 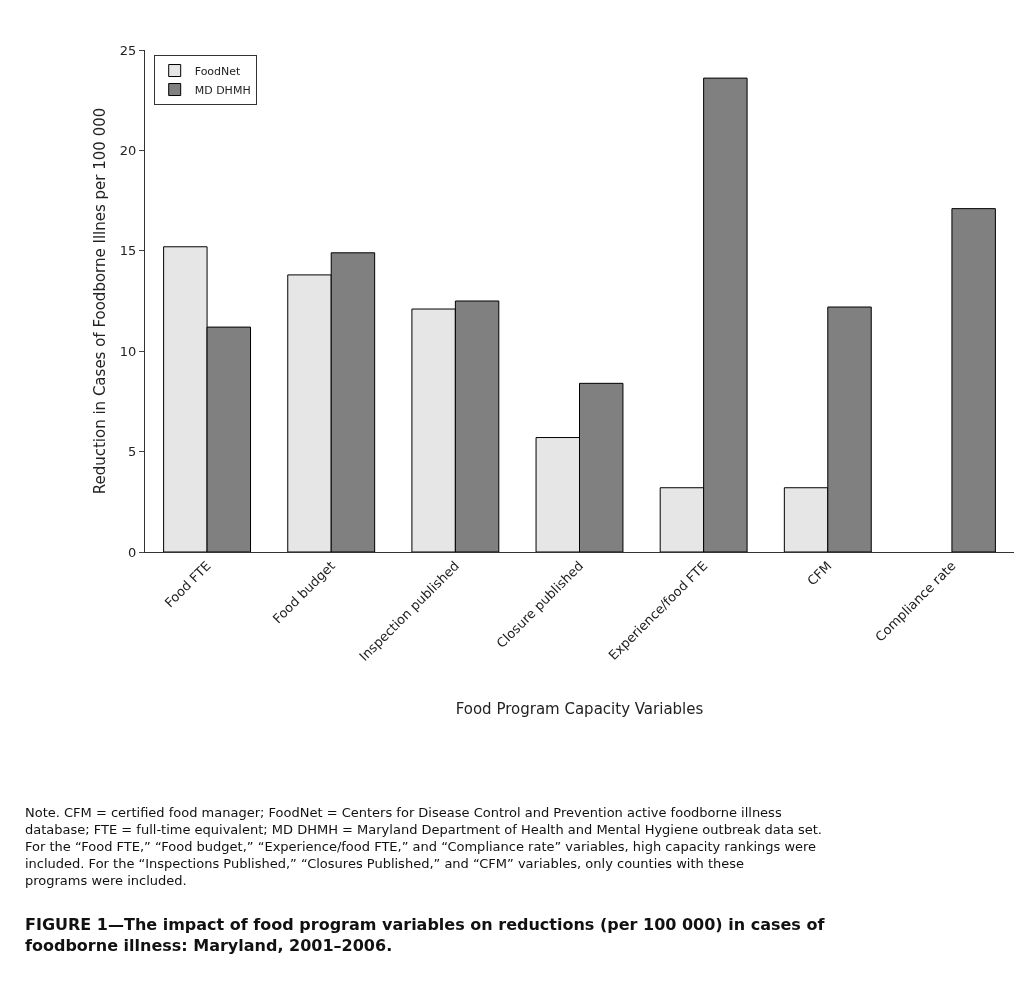 What do you see at coordinates (222, 90) in the screenshot?
I see `legend-label: MD DHMH` at bounding box center [222, 90].